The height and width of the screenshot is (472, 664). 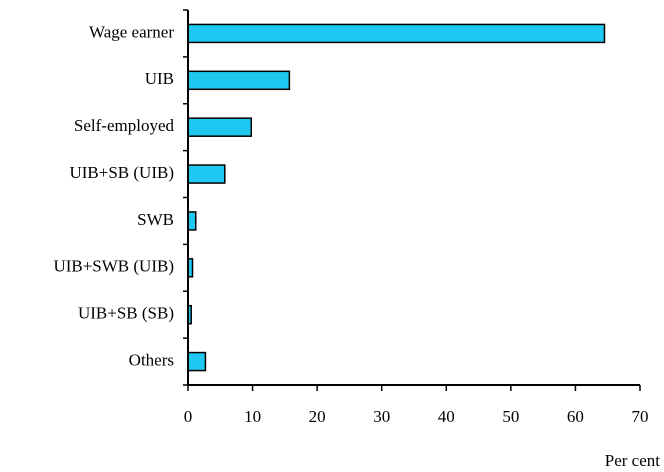 What do you see at coordinates (188, 416) in the screenshot?
I see `x-tick-label: 0` at bounding box center [188, 416].